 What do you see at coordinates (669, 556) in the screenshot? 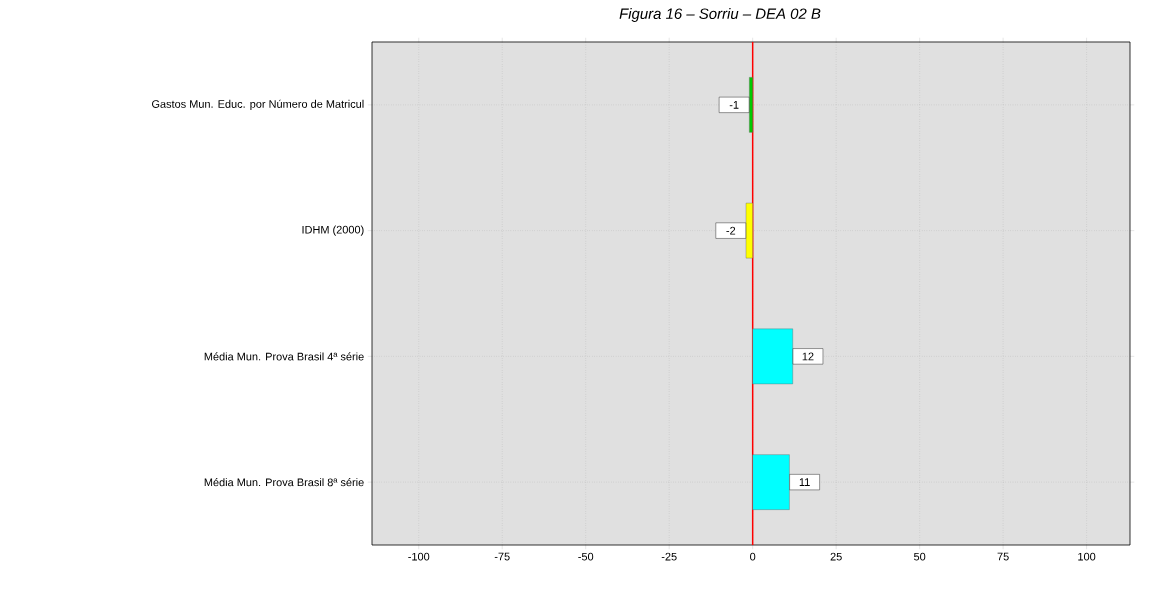
I see `x-tick-label: -25` at bounding box center [669, 556].